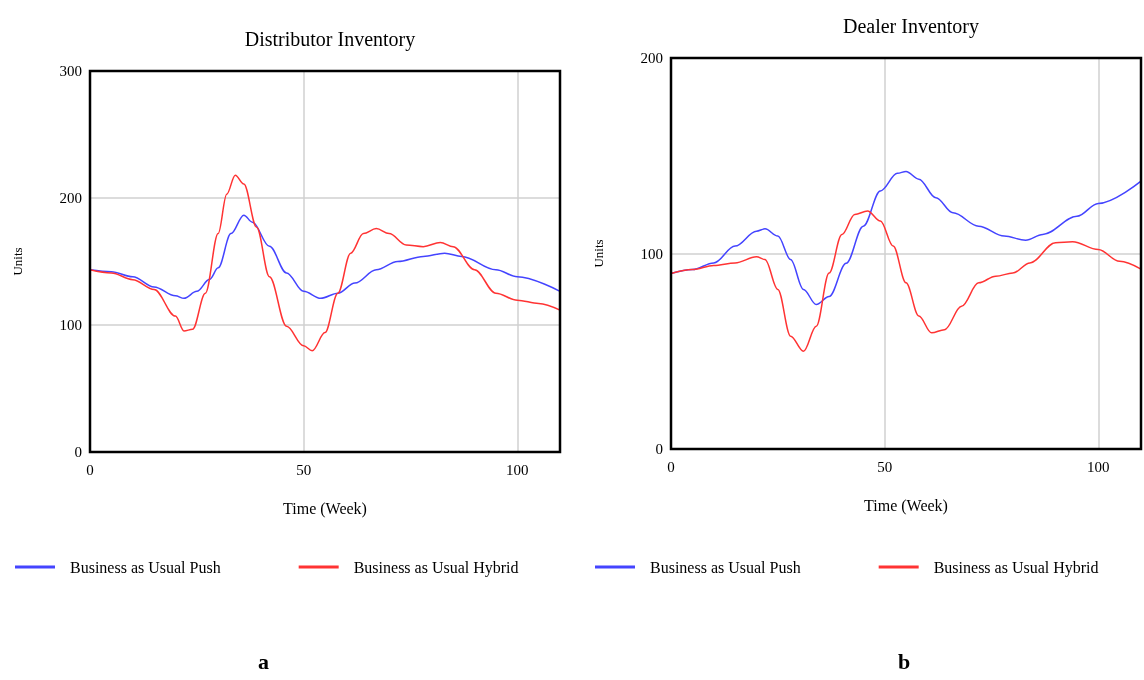  Describe the element at coordinates (330, 39) in the screenshot. I see `chart-title: Distributor Inventory` at that location.